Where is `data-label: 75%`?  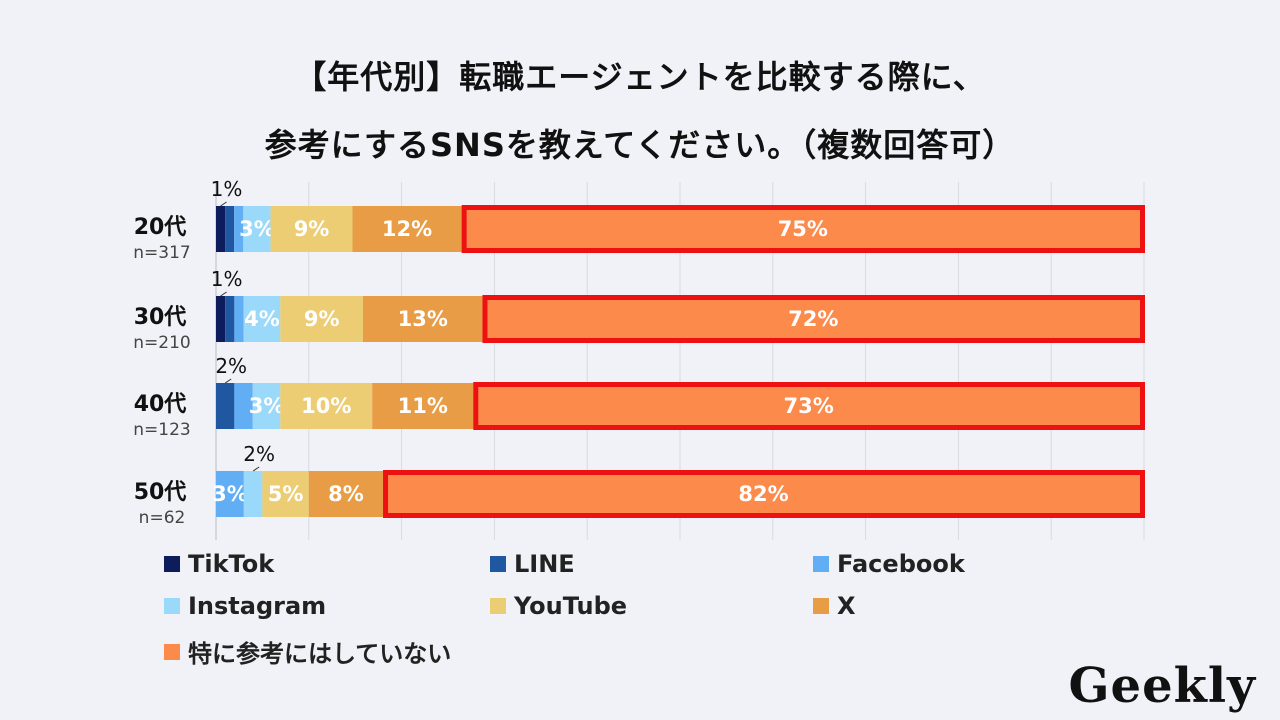
data-label: 75% is located at coordinates (803, 229).